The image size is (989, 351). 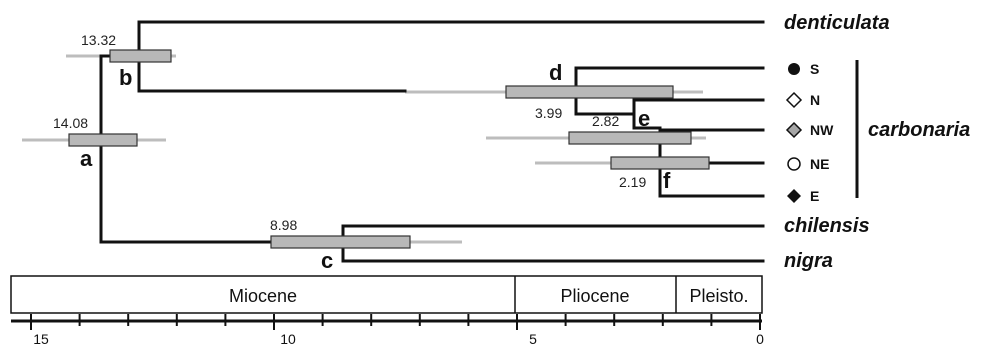 I want to click on pop-label-NE: NE, so click(x=819, y=164).